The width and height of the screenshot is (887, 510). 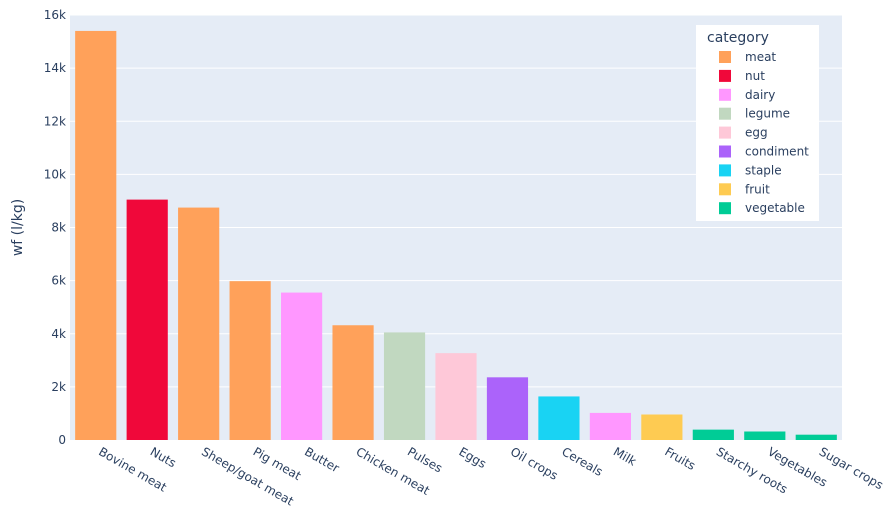 What do you see at coordinates (775, 208) in the screenshot?
I see `legend-label: vegetable` at bounding box center [775, 208].